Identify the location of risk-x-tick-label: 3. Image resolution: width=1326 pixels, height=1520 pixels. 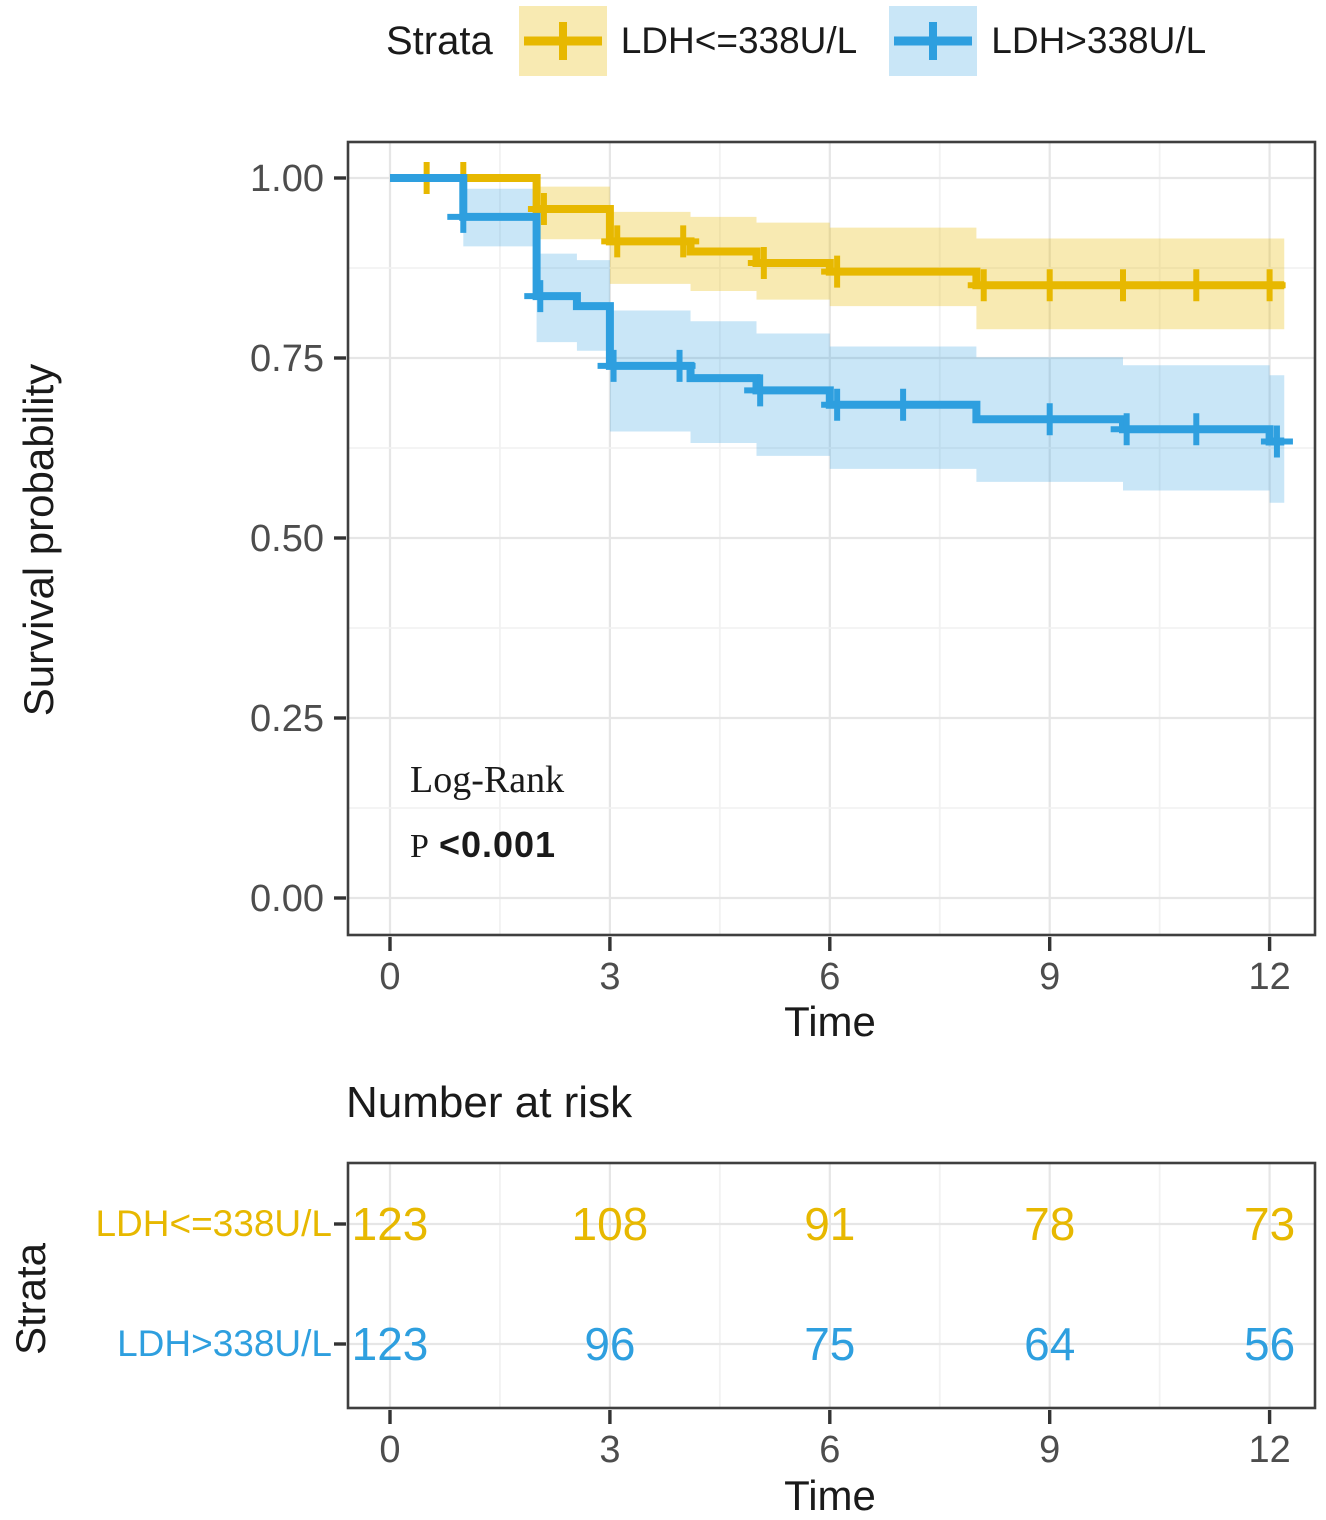
(609, 1450).